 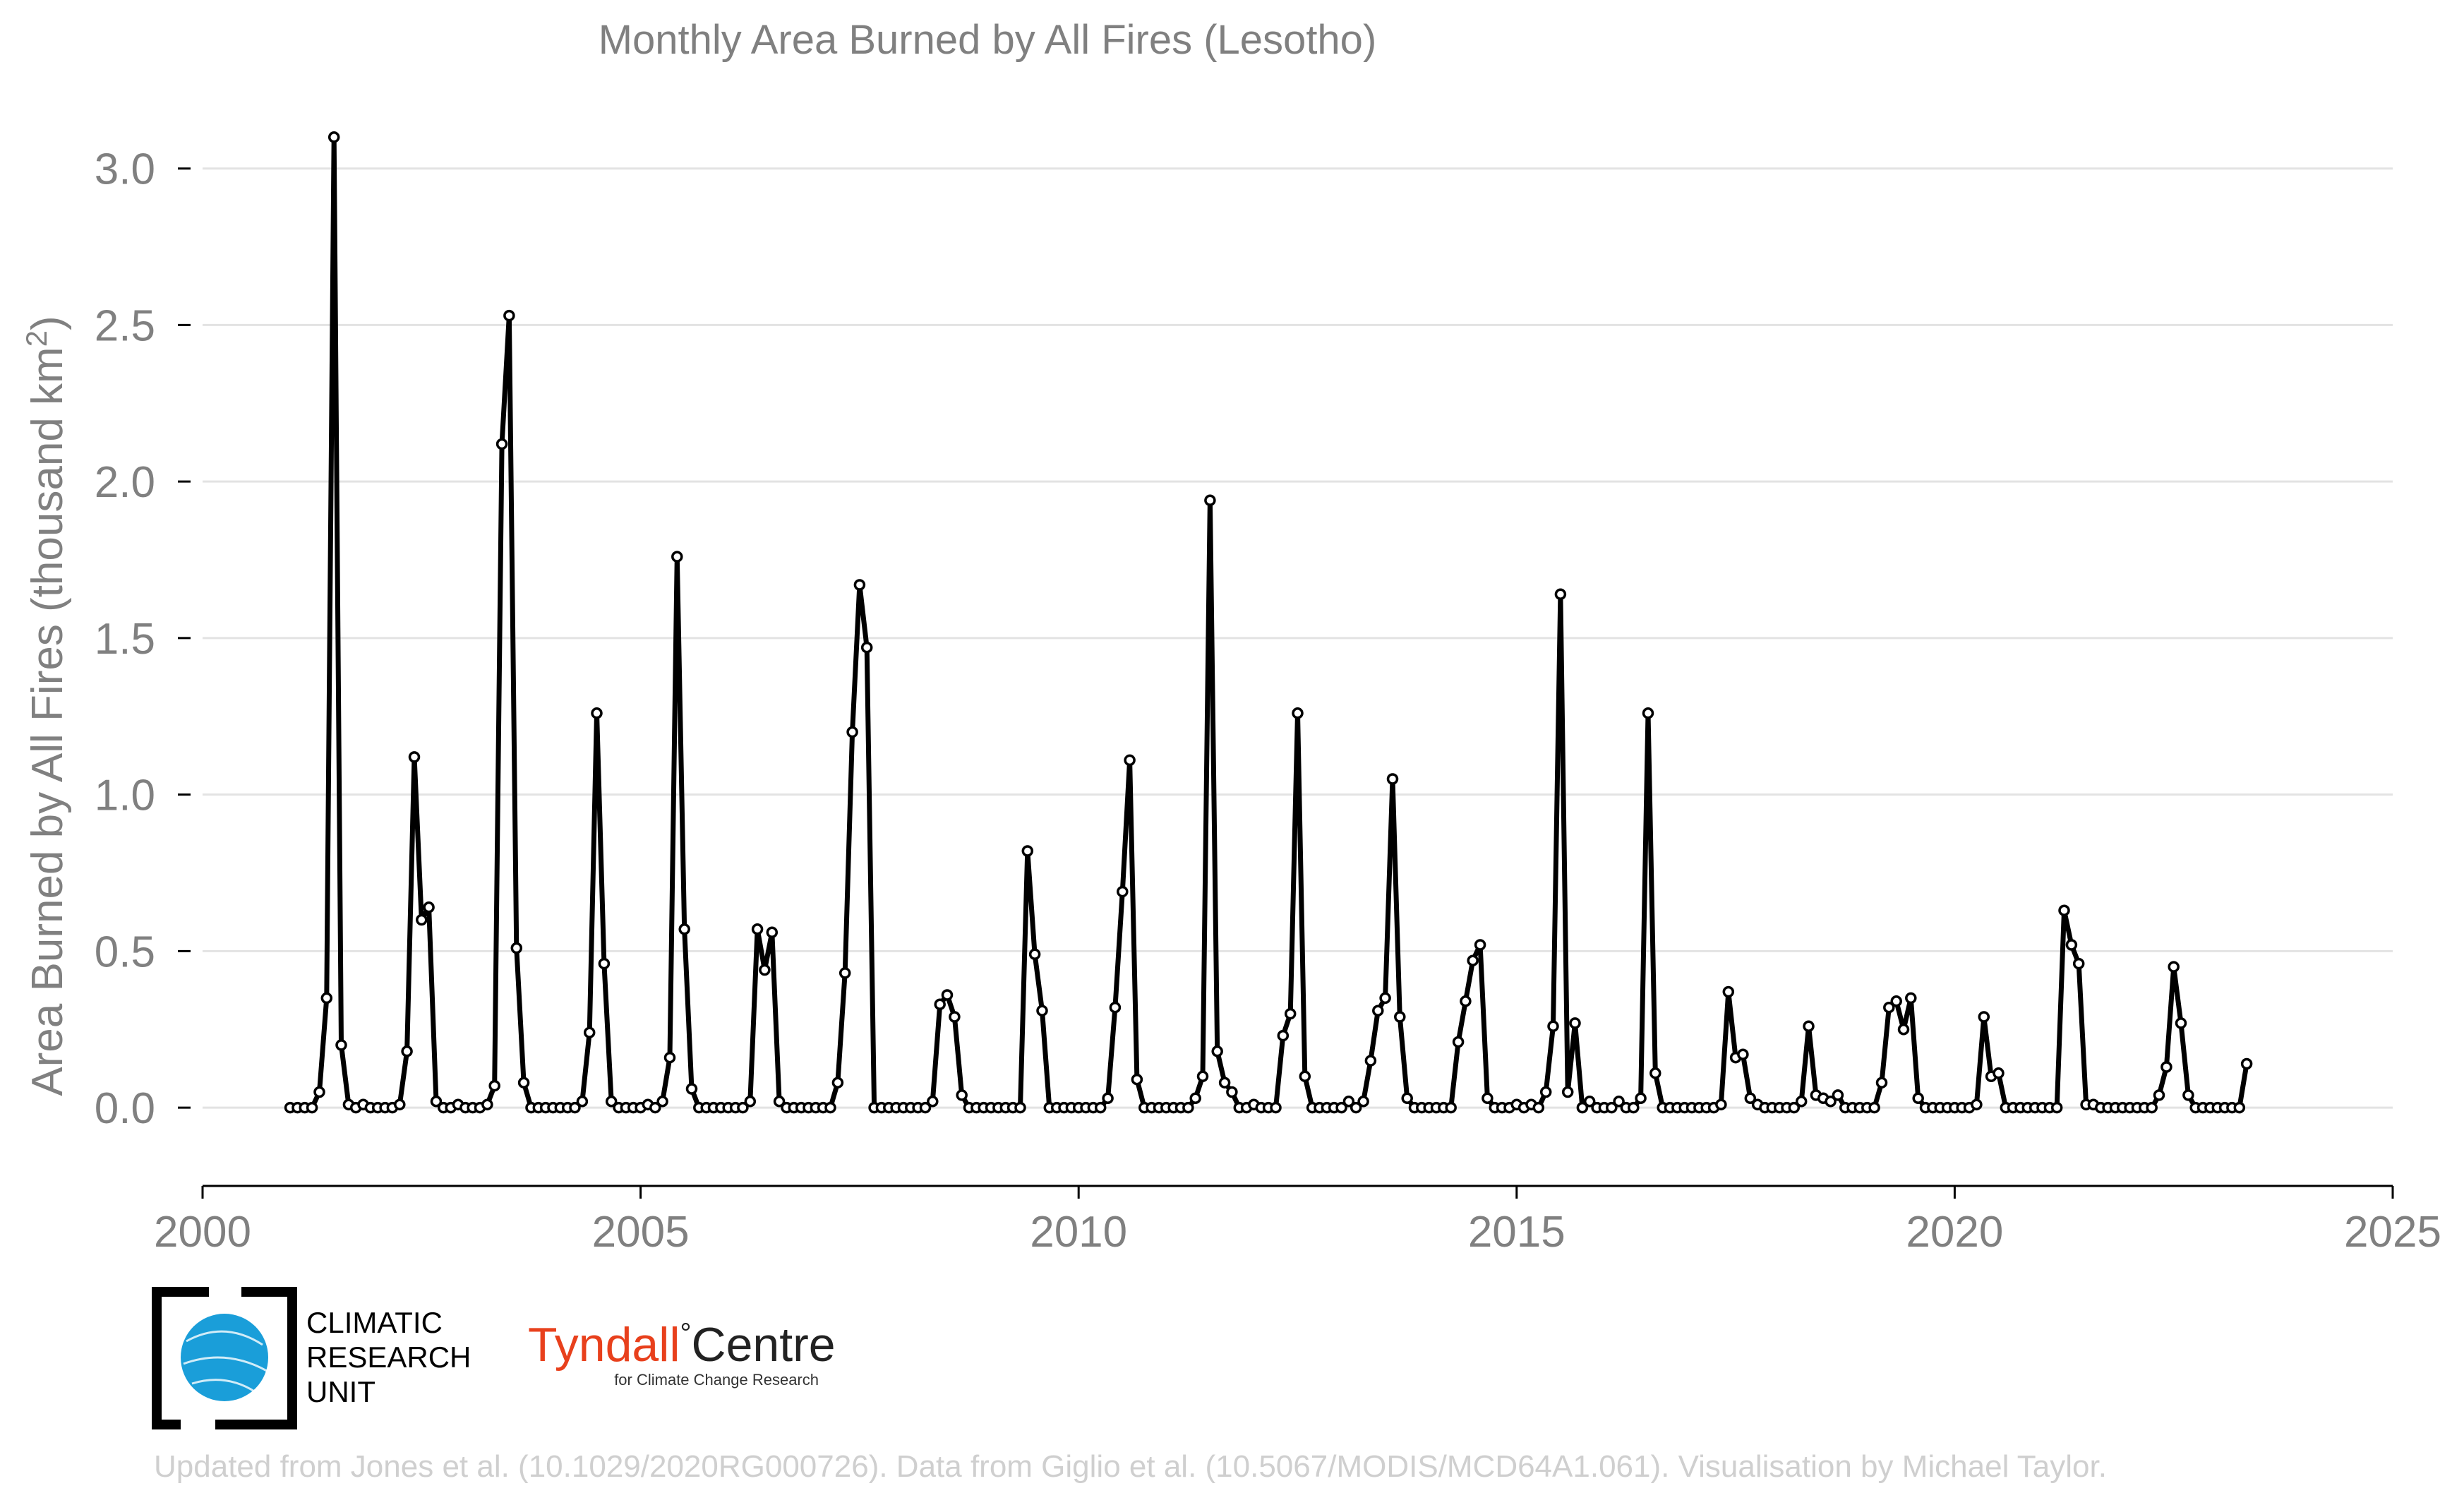 What do you see at coordinates (125, 169) in the screenshot?
I see `y-tick-label: 3.0` at bounding box center [125, 169].